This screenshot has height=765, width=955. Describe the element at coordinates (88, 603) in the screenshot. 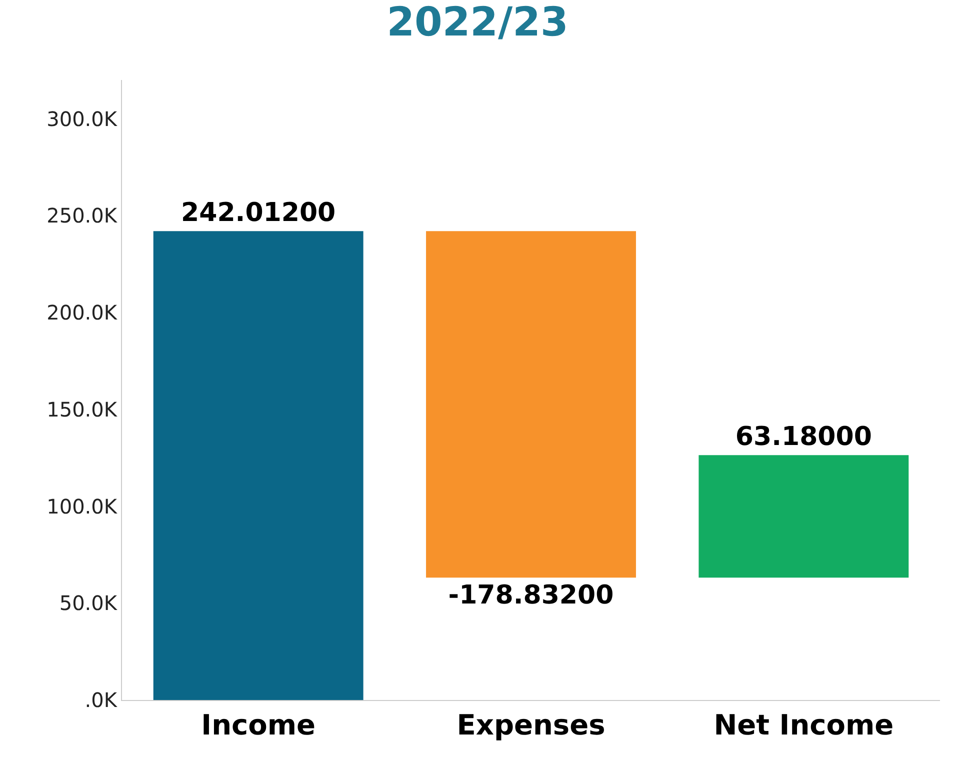

I see `y-tick-label: 50.0K` at that location.